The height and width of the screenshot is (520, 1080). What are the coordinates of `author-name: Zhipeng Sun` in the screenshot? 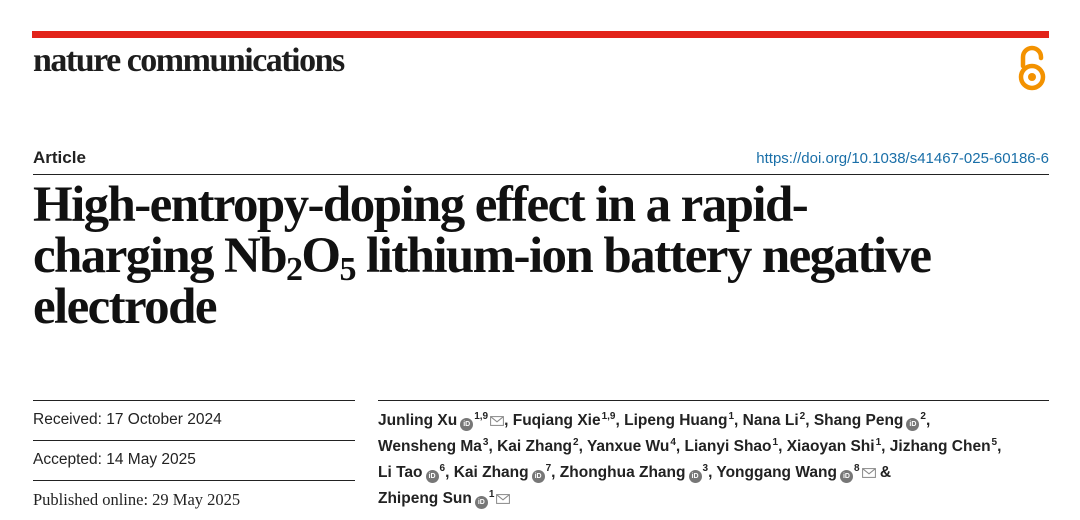 It's located at (425, 498).